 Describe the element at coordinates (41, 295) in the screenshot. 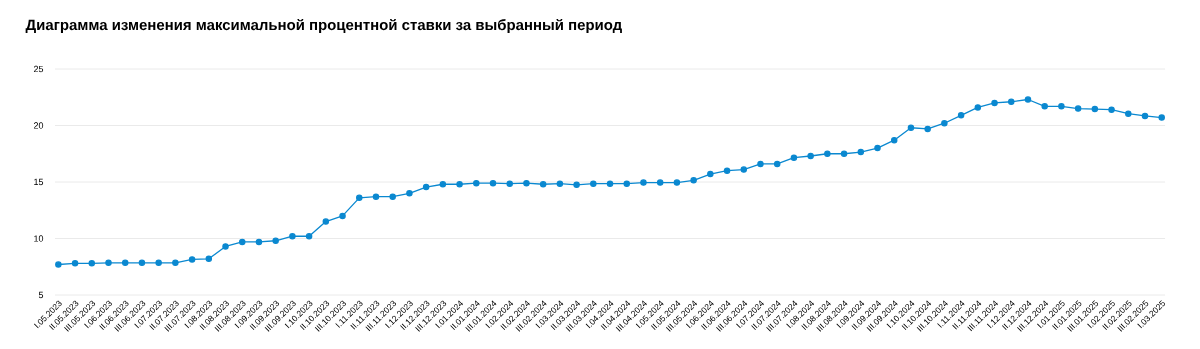

I see `y-tick-label: 5` at that location.